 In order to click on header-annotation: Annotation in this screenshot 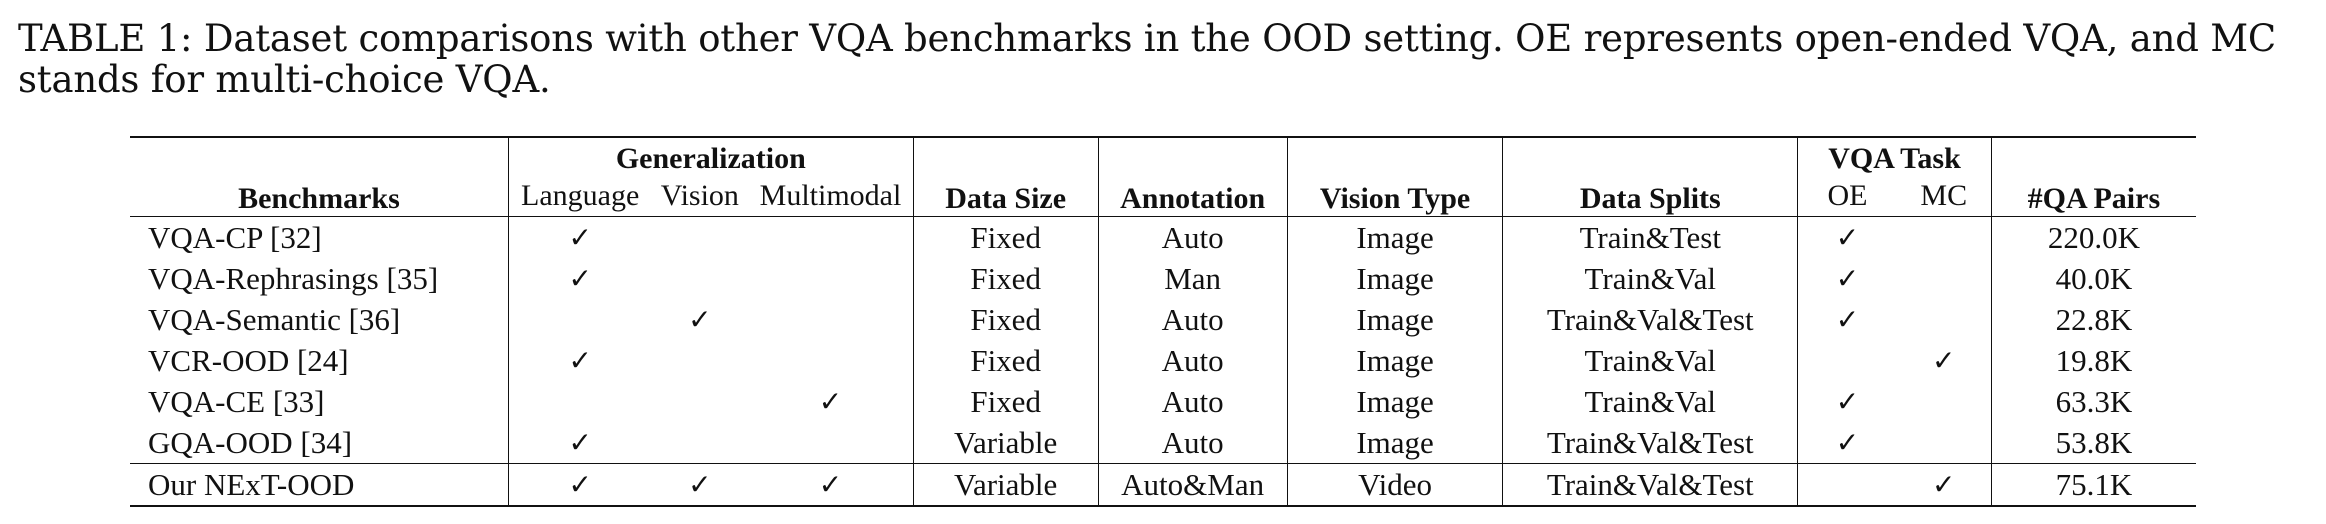, I will do `click(1192, 176)`.